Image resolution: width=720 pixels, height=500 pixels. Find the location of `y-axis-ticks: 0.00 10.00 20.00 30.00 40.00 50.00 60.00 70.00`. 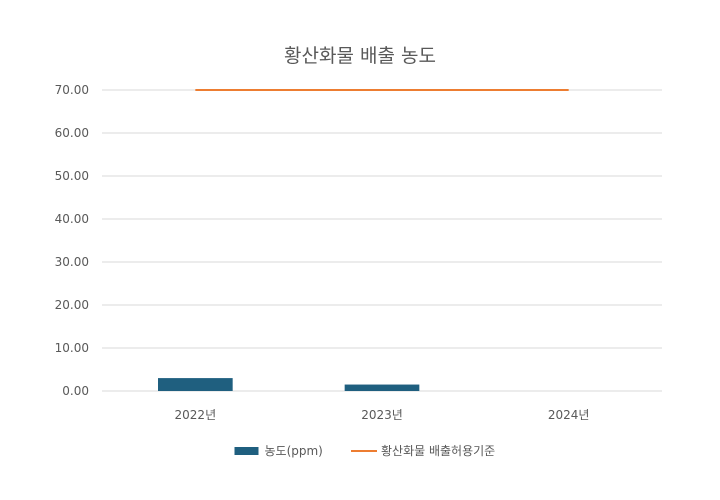

y-axis-ticks: 0.00 10.00 20.00 30.00 40.00 50.00 60.00 70.00 is located at coordinates (72, 240).